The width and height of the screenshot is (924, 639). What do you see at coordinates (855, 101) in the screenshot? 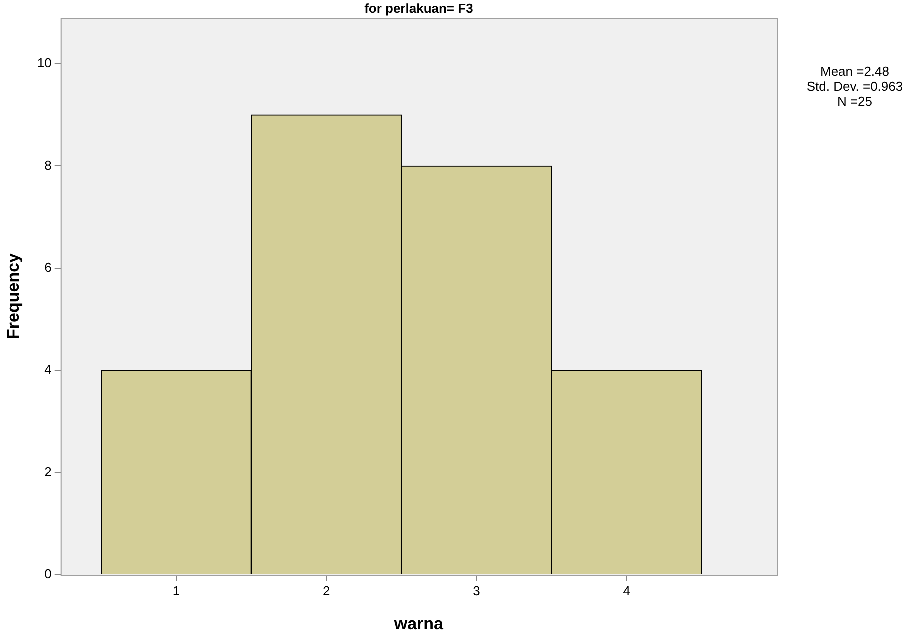
I see `text: N =25` at bounding box center [855, 101].